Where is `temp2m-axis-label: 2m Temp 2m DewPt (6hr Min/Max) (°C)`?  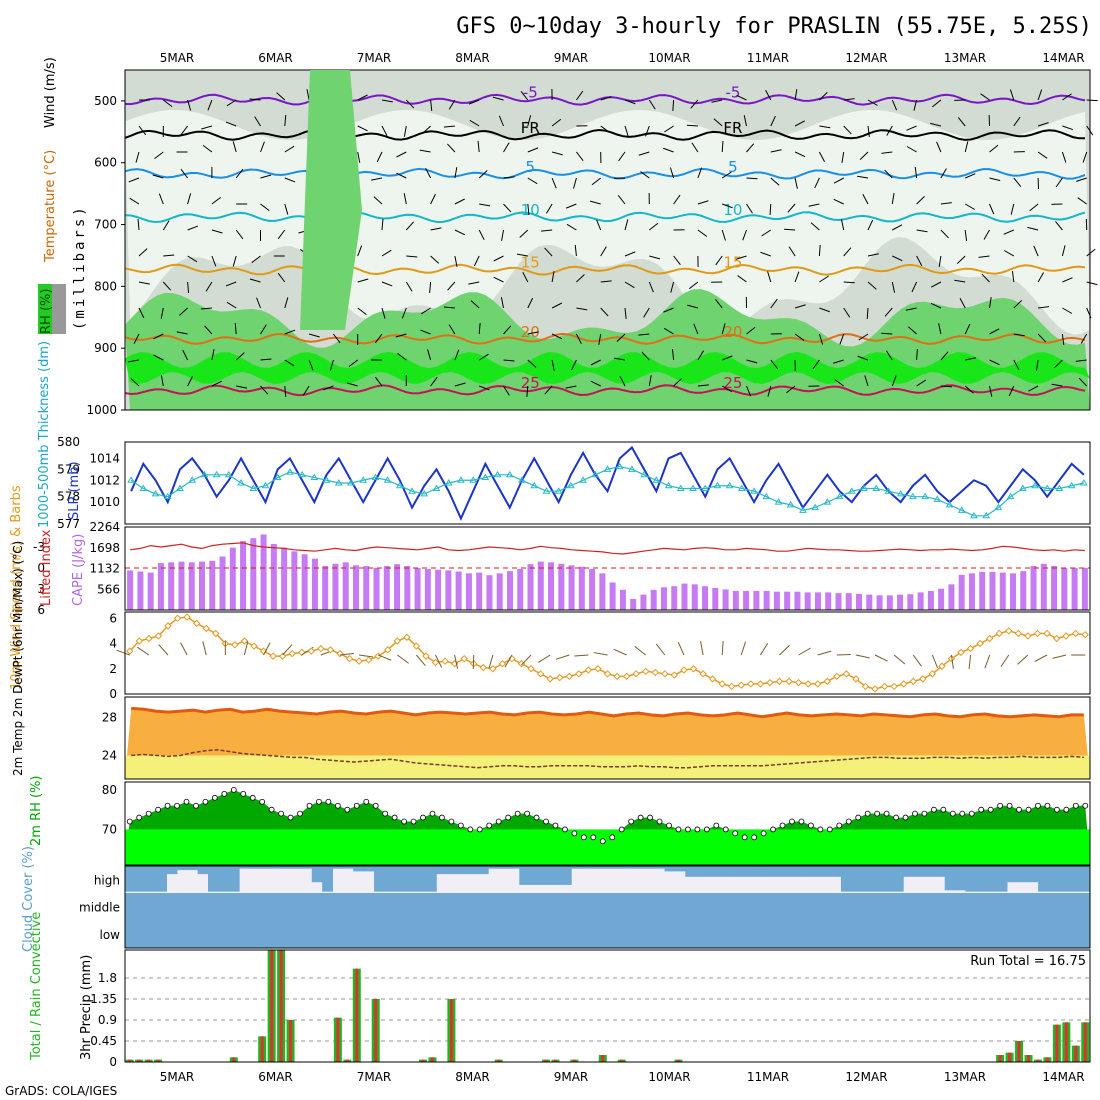 temp2m-axis-label: 2m Temp 2m DewPt (6hr Min/Max) (°C) is located at coordinates (18, 658).